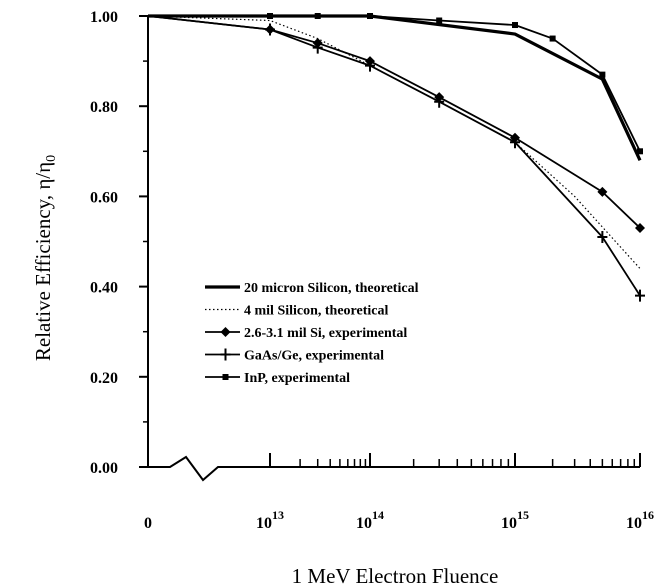 This screenshot has width=659, height=588. I want to click on x-axis-title: 1 MeV Electron Fluence, so click(395, 576).